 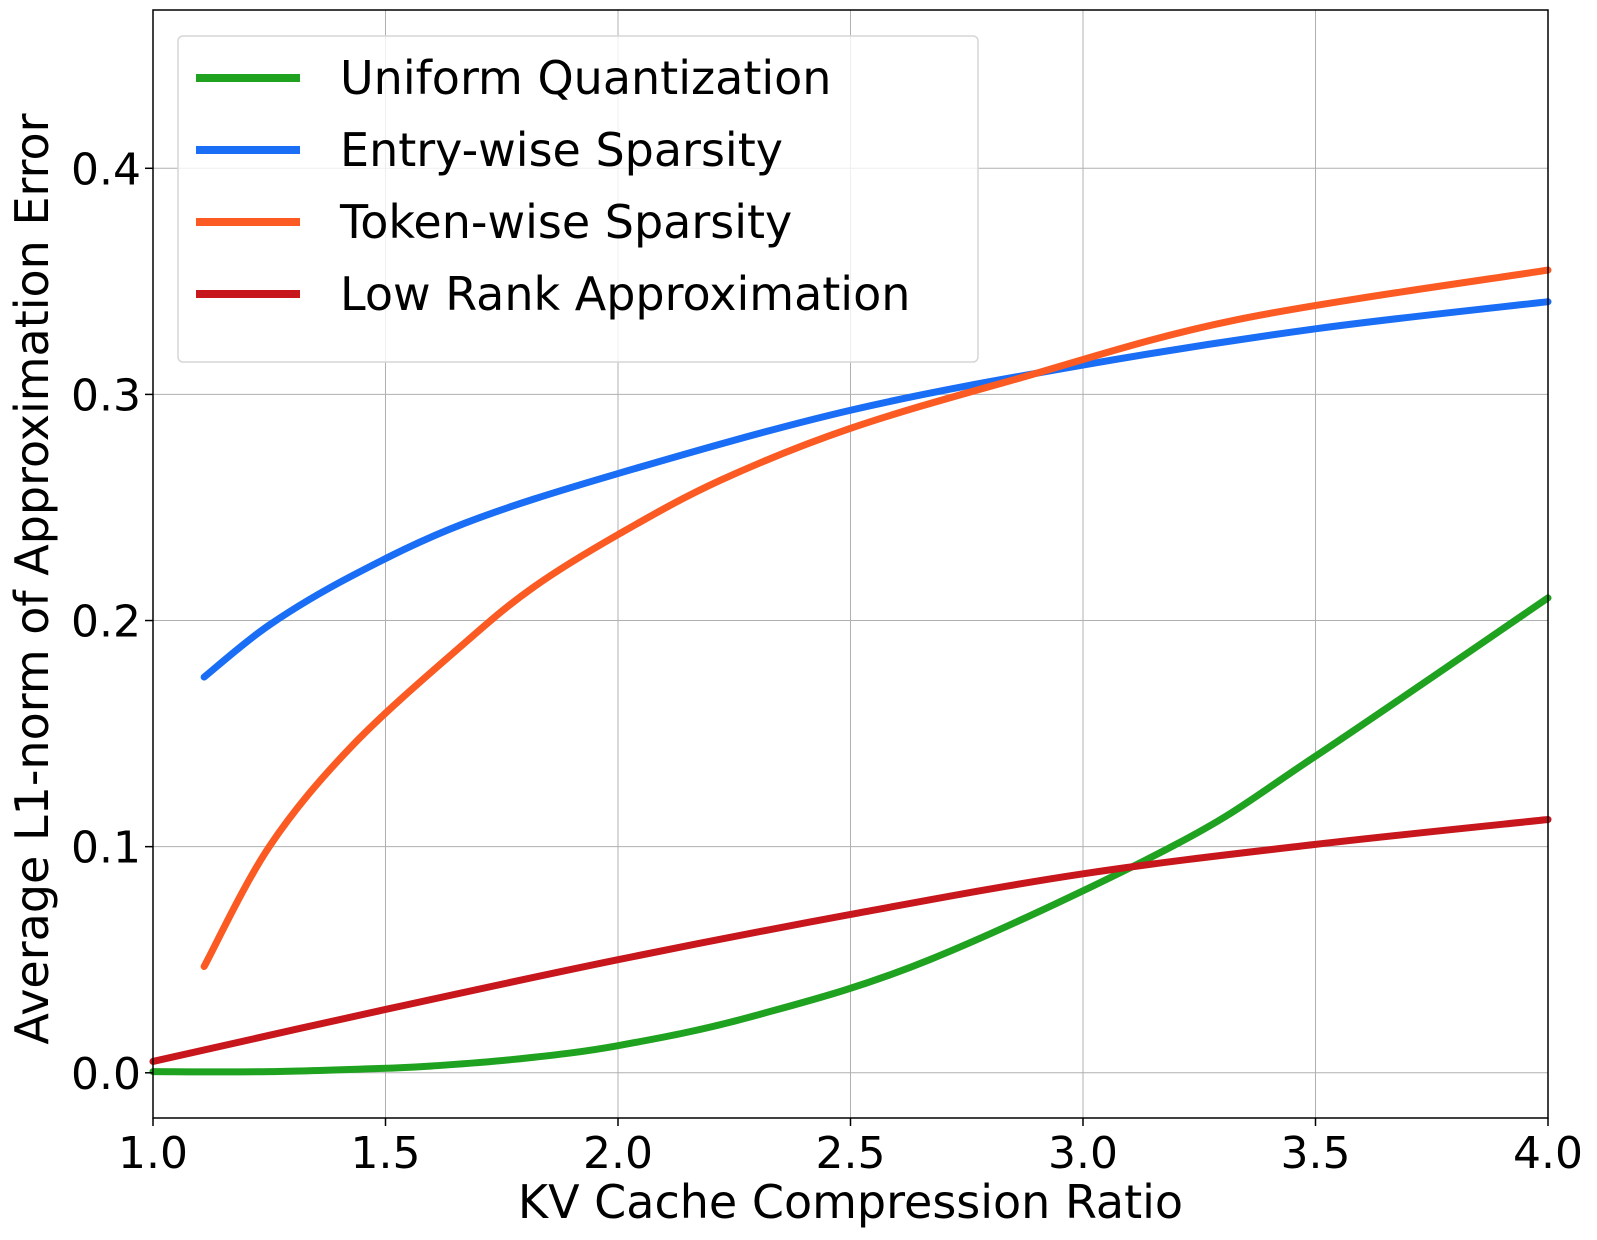 What do you see at coordinates (585, 78) in the screenshot?
I see `legend-label-uniform-quantization: Uniform Quantization` at bounding box center [585, 78].